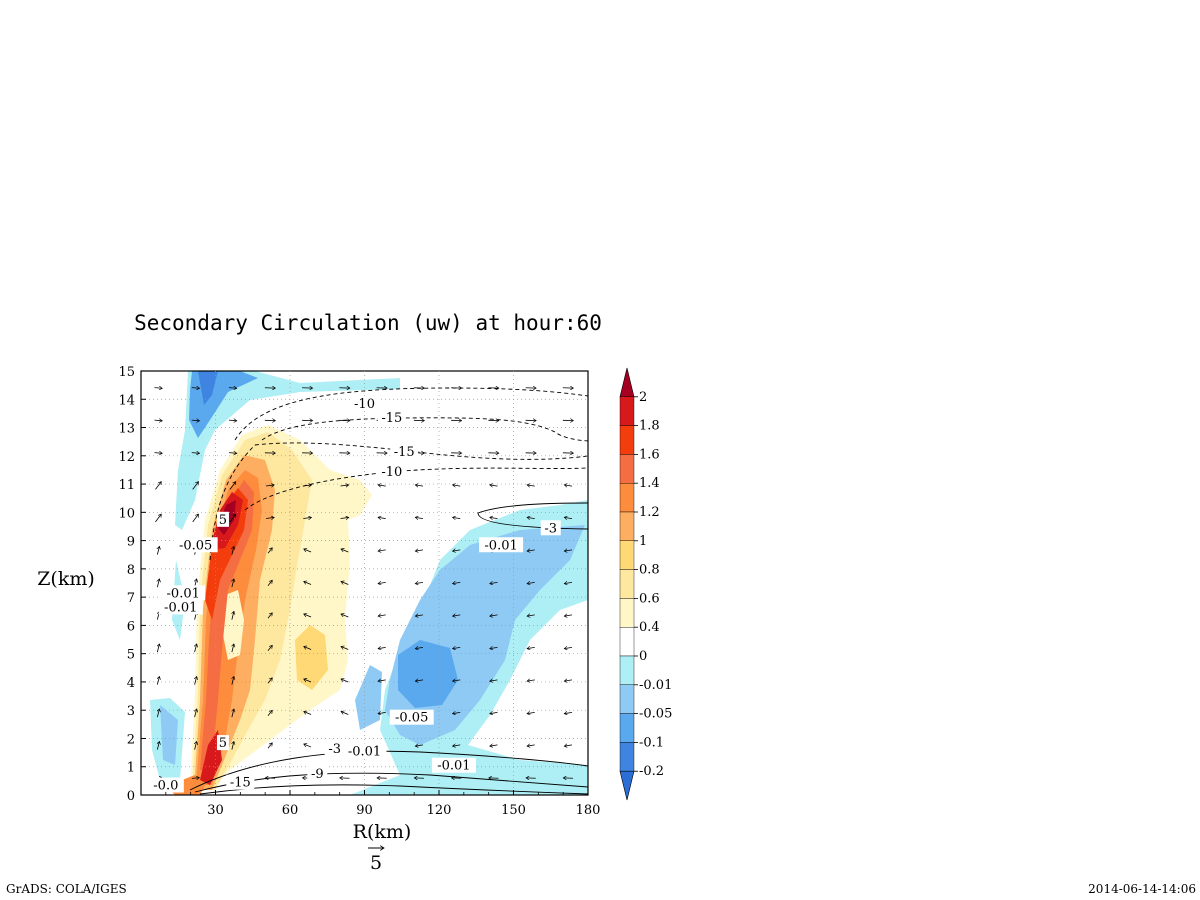 The width and height of the screenshot is (1200, 900). What do you see at coordinates (126, 372) in the screenshot?
I see `y-tick-label: 15` at bounding box center [126, 372].